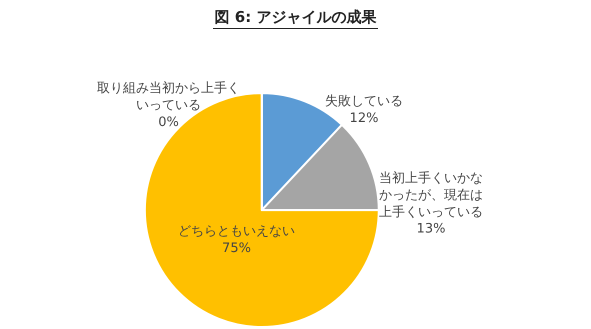 The width and height of the screenshot is (591, 329). I want to click on slice-label: 当初上手くいかなかったが、現在は上手くいっている, so click(431, 195).